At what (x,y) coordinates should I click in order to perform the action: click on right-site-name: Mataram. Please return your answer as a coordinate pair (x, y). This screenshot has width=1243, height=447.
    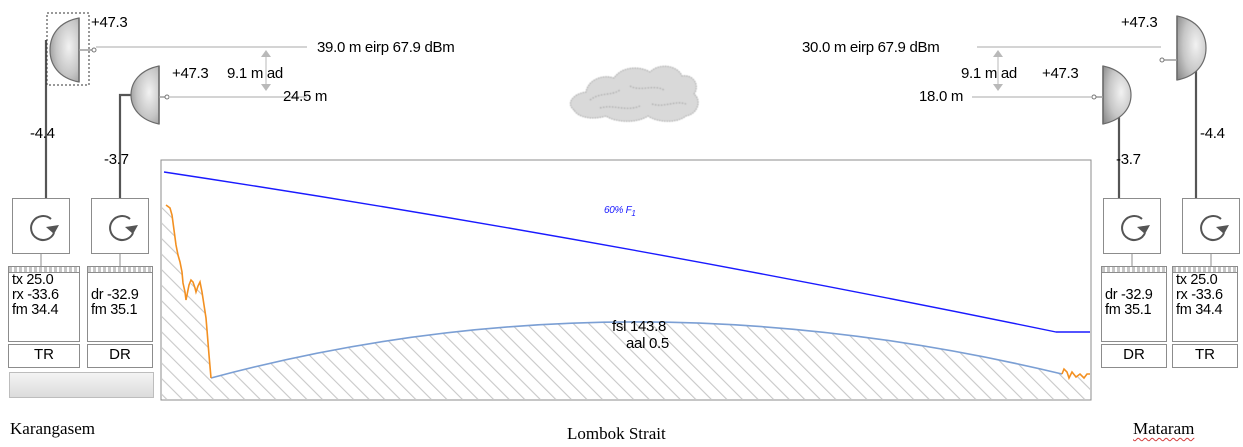
    Looking at the image, I should click on (1164, 428).